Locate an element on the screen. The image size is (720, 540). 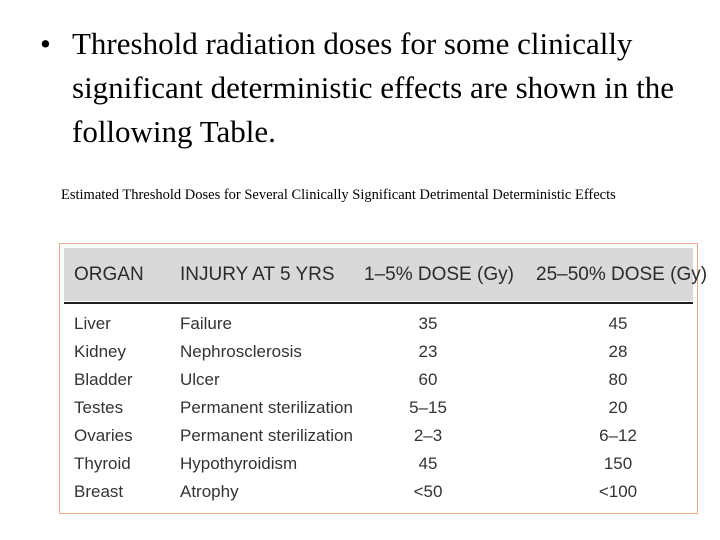
cell-dose-25-50: 20 is located at coordinates (618, 407).